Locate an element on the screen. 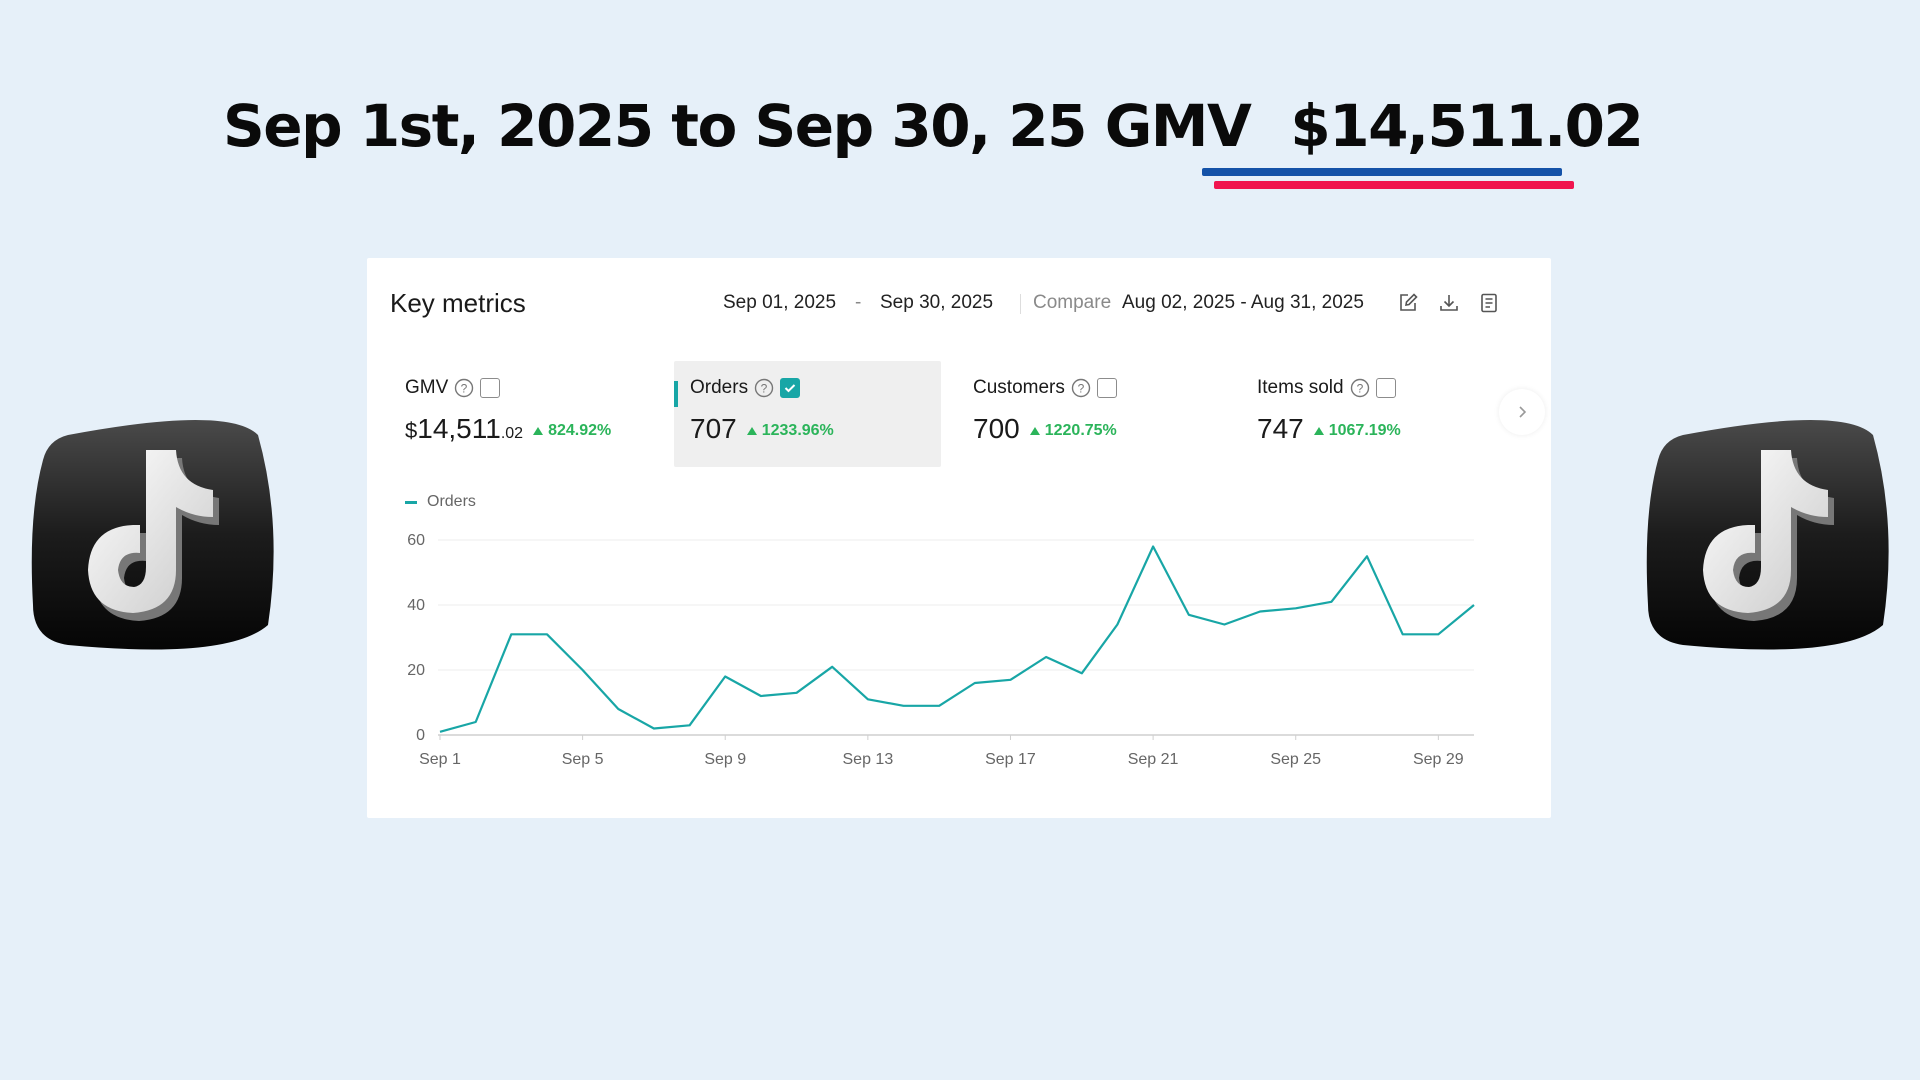 Image resolution: width=1920 pixels, height=1080 pixels. metric-change-value: 1233.96% is located at coordinates (797, 430).